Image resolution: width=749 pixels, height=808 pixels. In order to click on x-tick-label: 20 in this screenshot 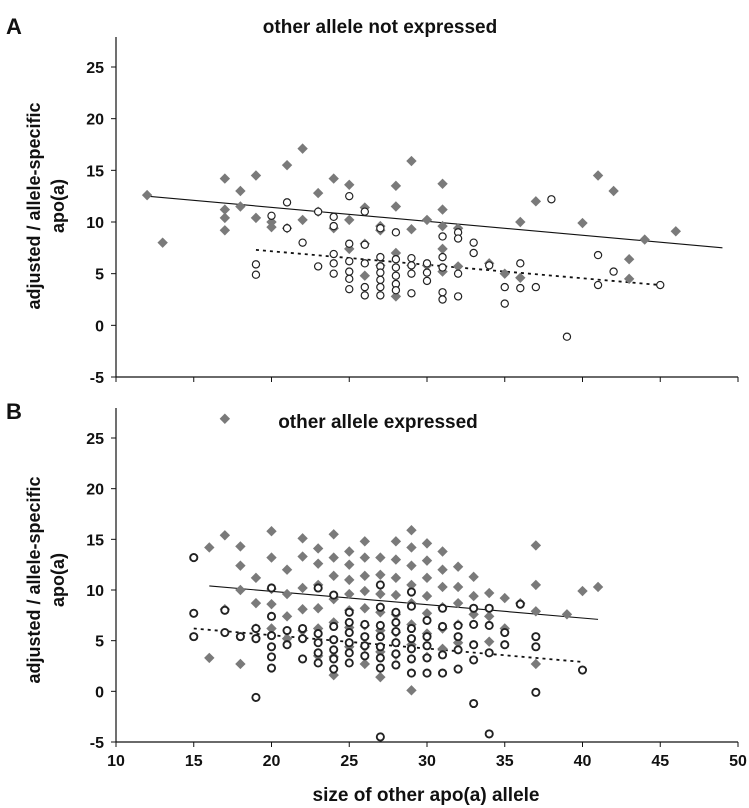, I will do `click(272, 761)`.